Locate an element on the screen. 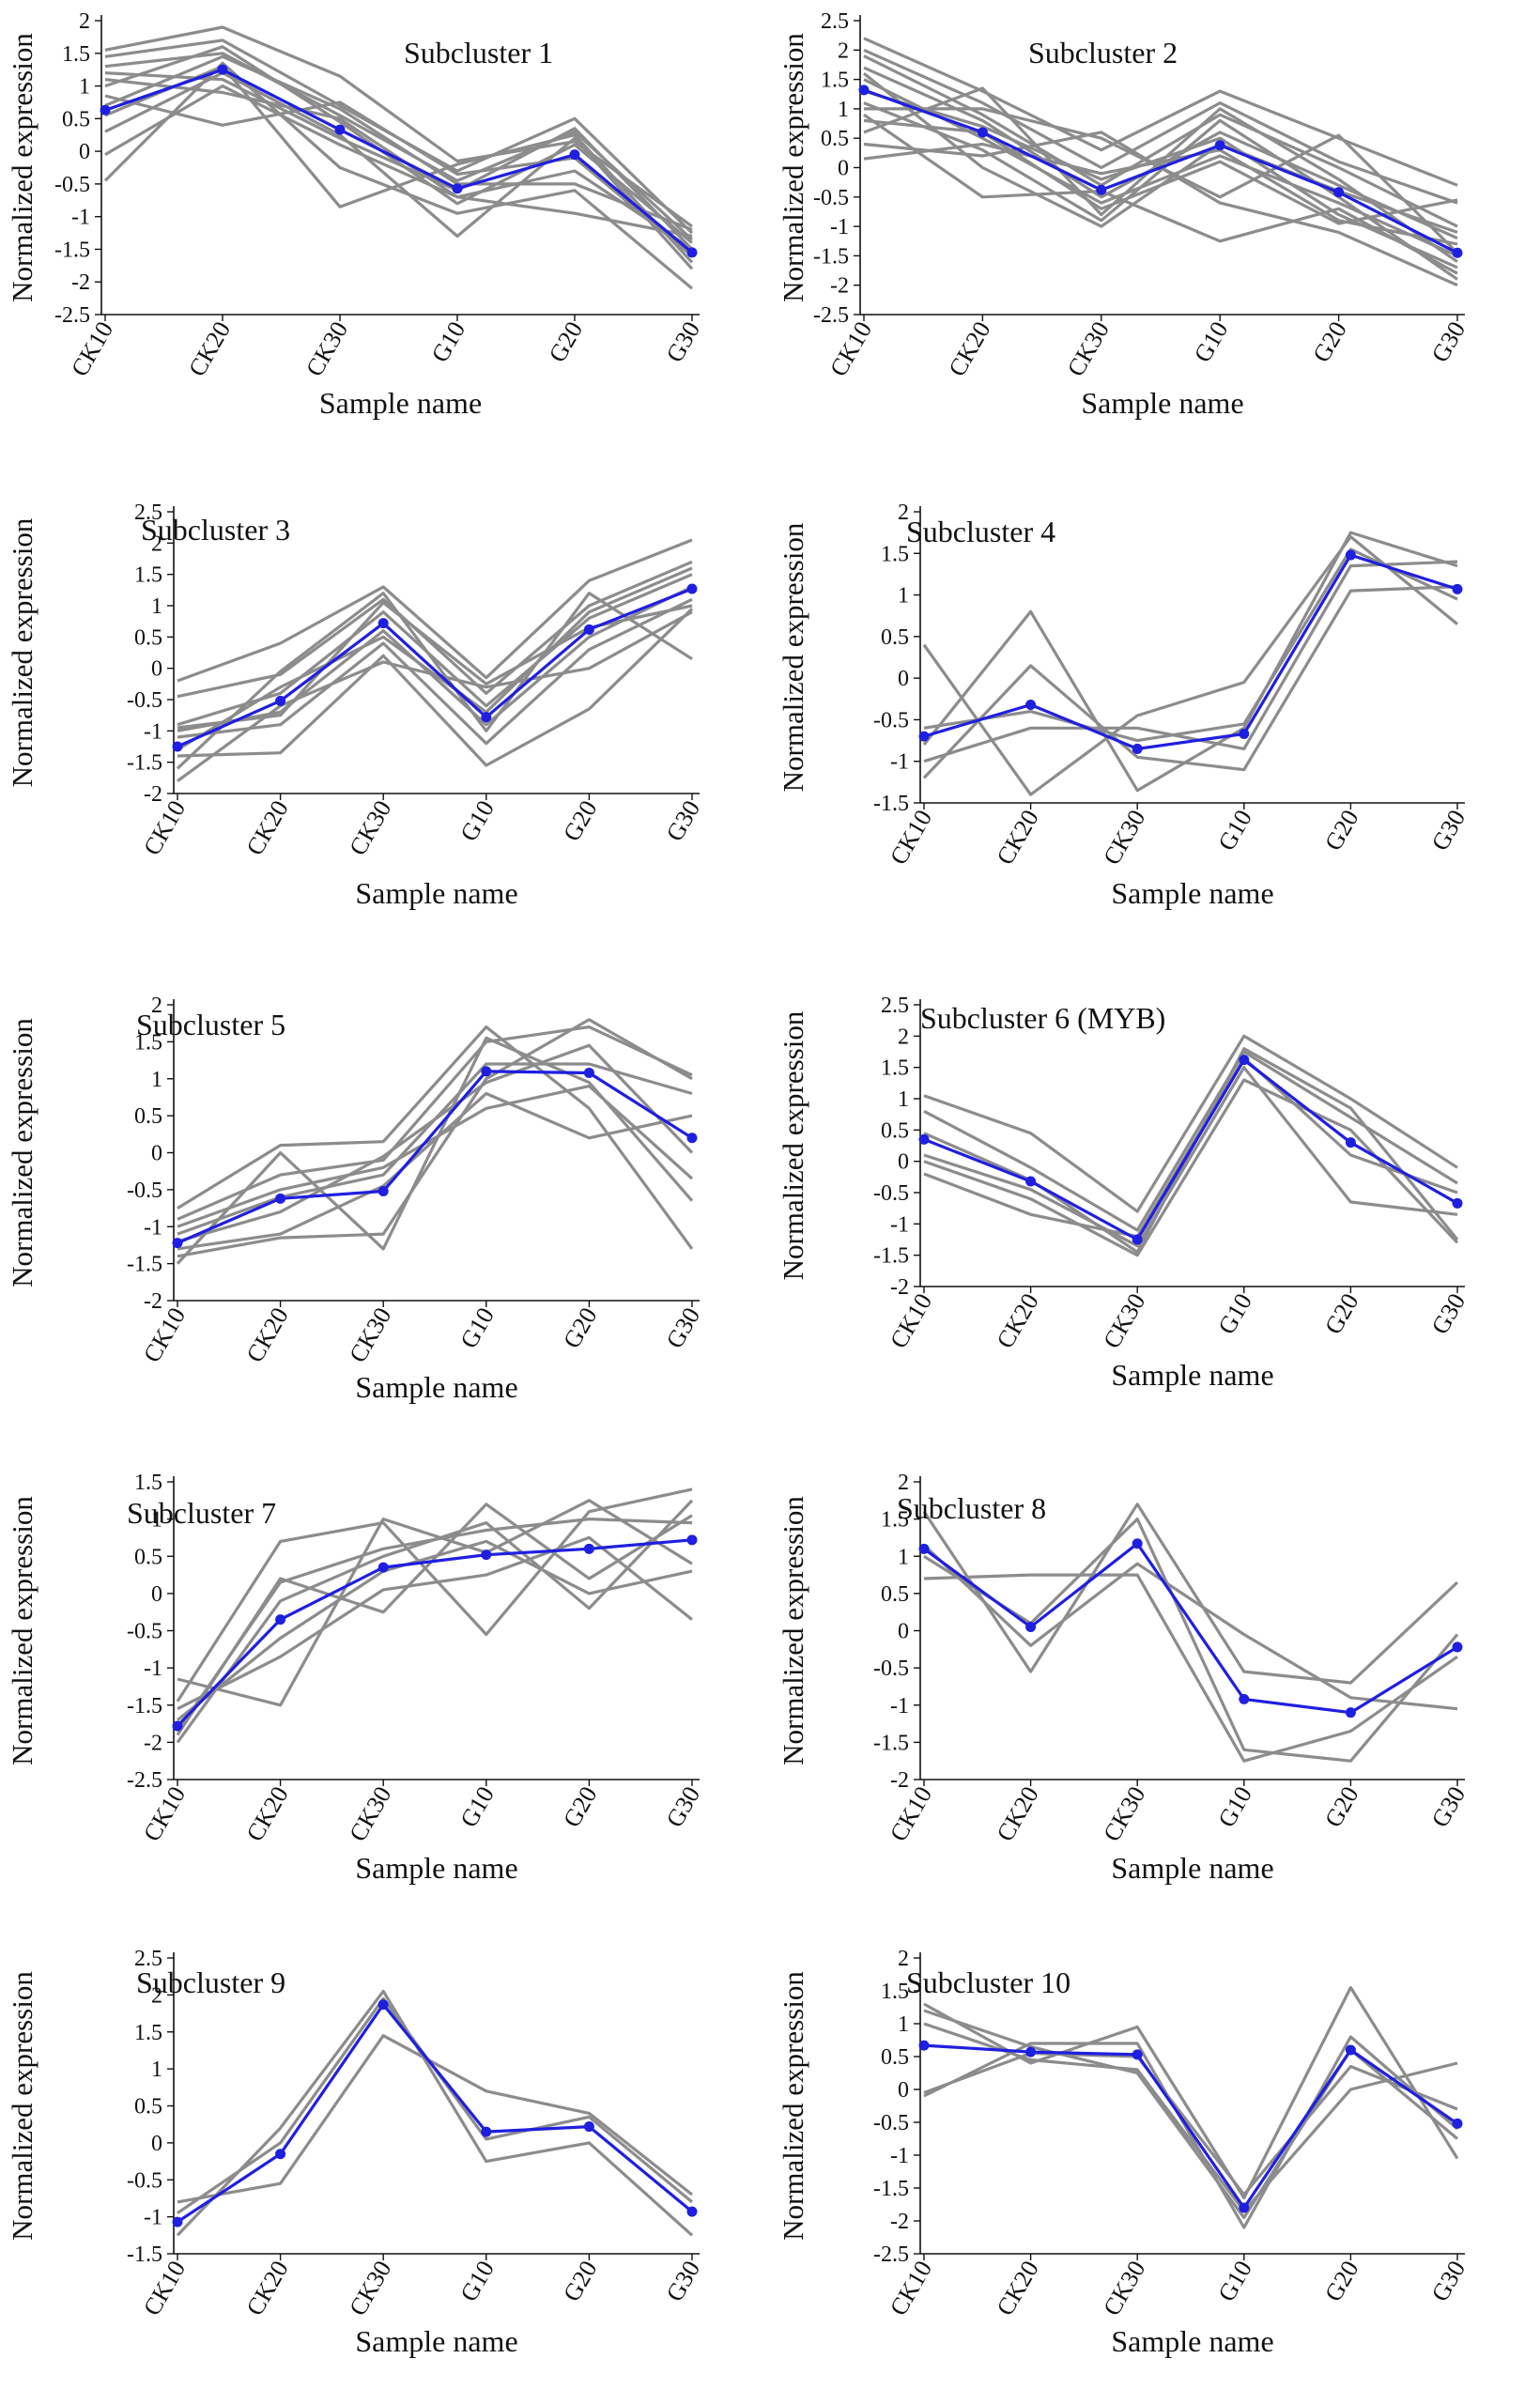 The image size is (1540, 2389). chart-title: Subcluster 6 (MYB) is located at coordinates (1042, 1018).